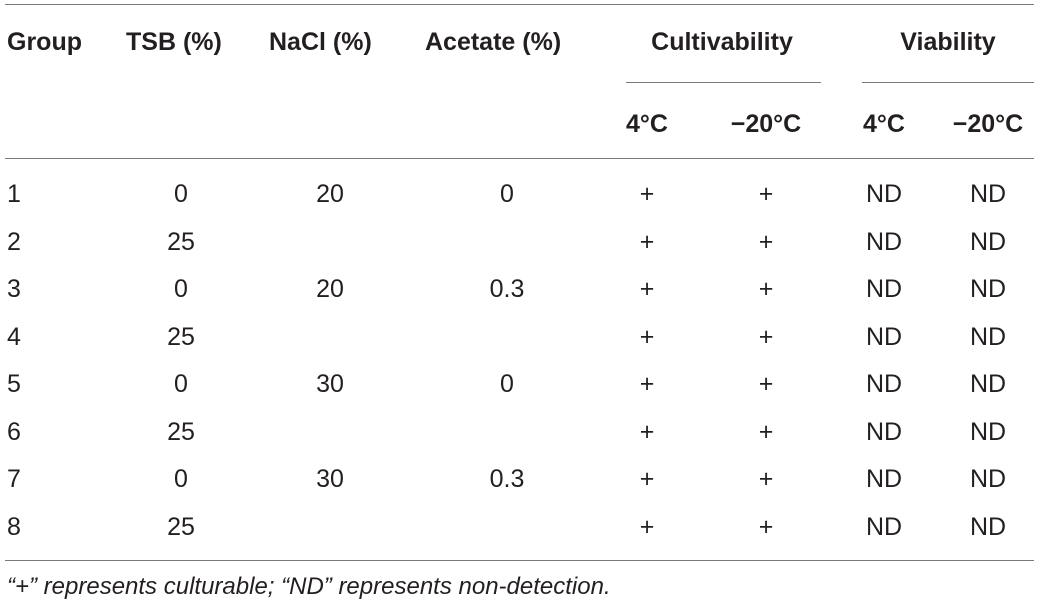 The image size is (1039, 609). What do you see at coordinates (14, 479) in the screenshot?
I see `cell-group: 7` at bounding box center [14, 479].